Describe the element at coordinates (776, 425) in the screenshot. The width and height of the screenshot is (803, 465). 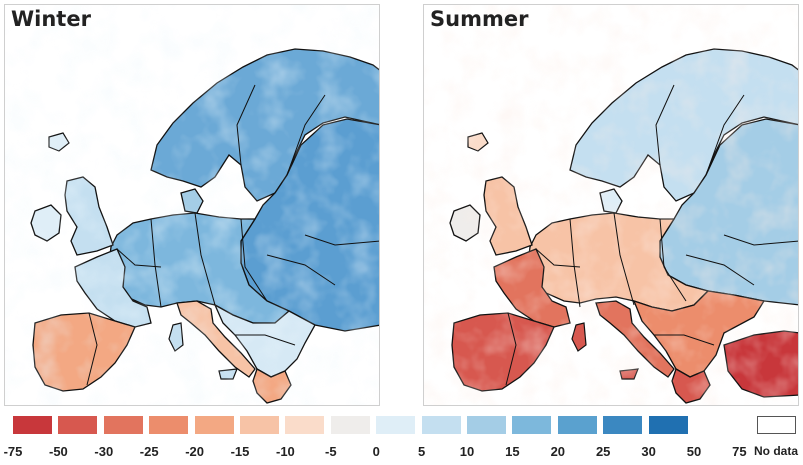
I see `legend-nodata-swatch` at that location.